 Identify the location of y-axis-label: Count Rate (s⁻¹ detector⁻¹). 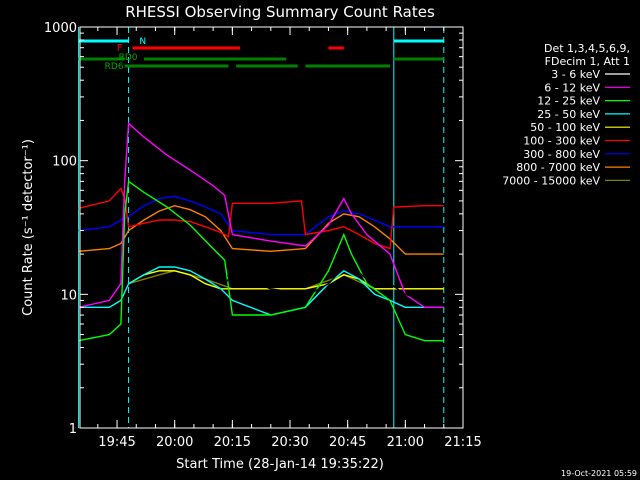
(28, 227).